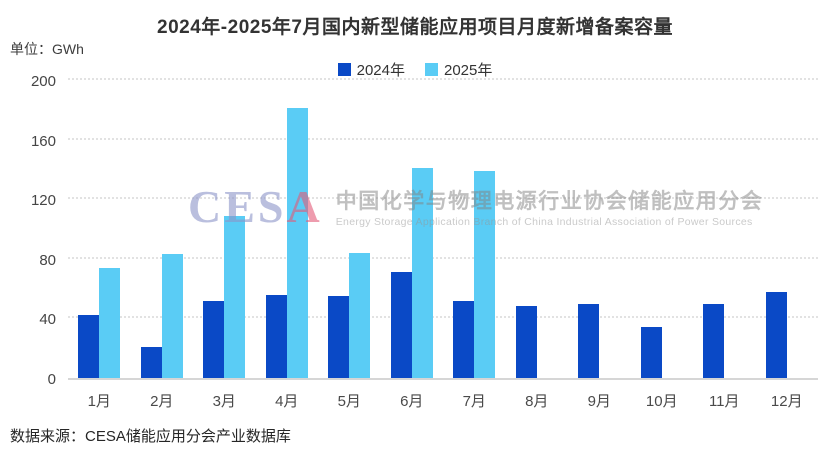  Describe the element at coordinates (162, 230) in the screenshot. I see `bar-group-2月` at that location.